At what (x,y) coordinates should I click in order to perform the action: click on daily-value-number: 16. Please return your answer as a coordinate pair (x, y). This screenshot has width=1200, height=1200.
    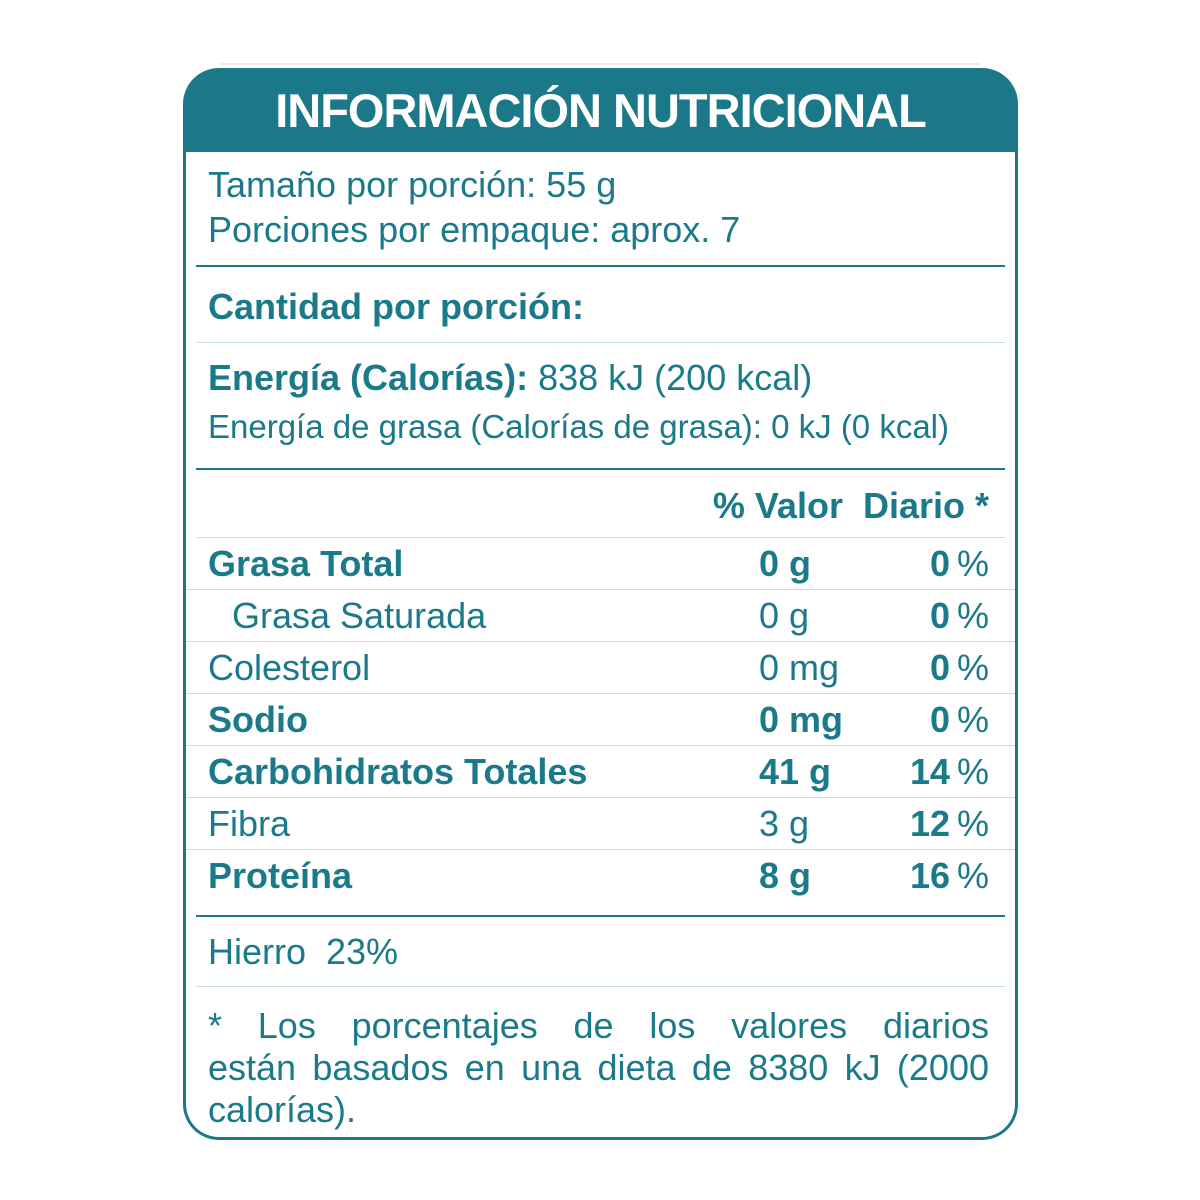
    Looking at the image, I should click on (929, 875).